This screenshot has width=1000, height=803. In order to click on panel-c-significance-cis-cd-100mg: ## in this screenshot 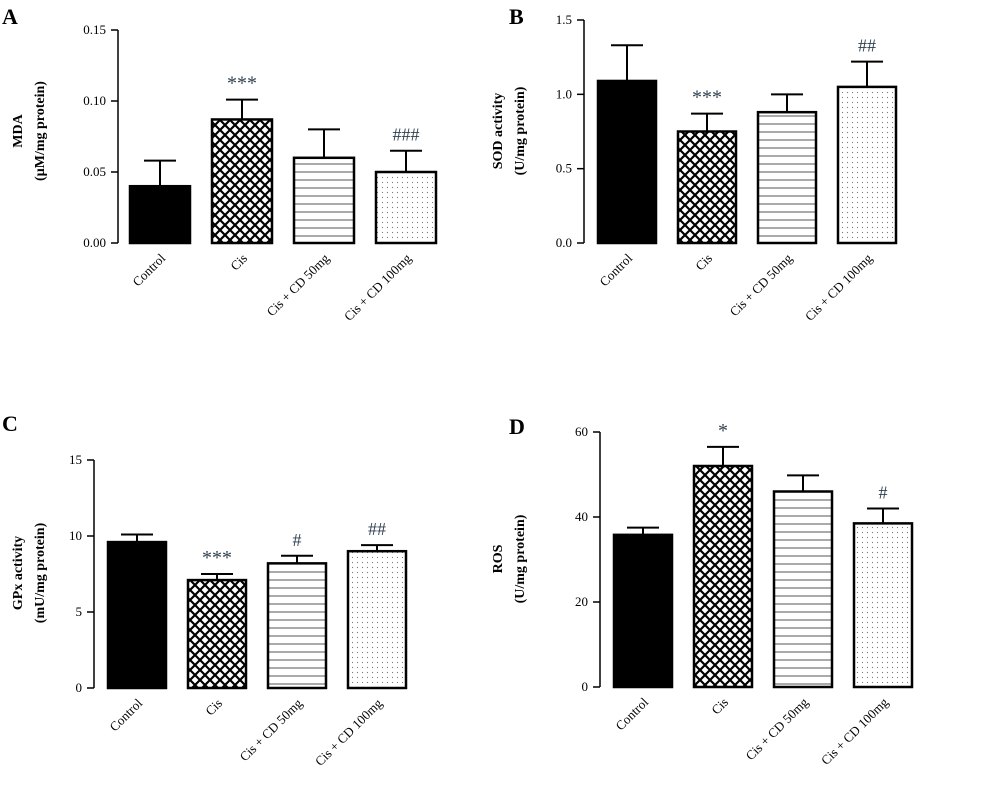, I will do `click(377, 529)`.